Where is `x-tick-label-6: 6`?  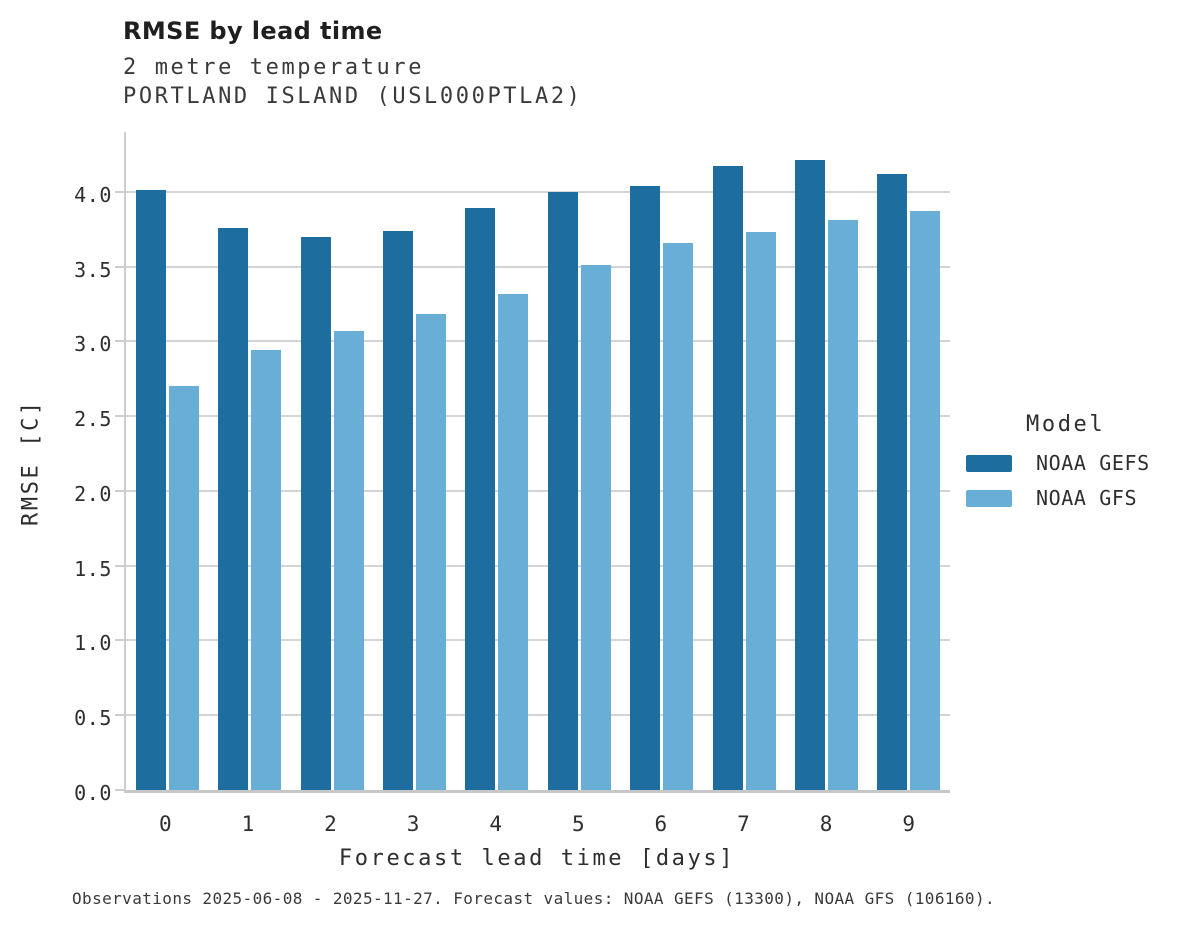 x-tick-label-6: 6 is located at coordinates (661, 824).